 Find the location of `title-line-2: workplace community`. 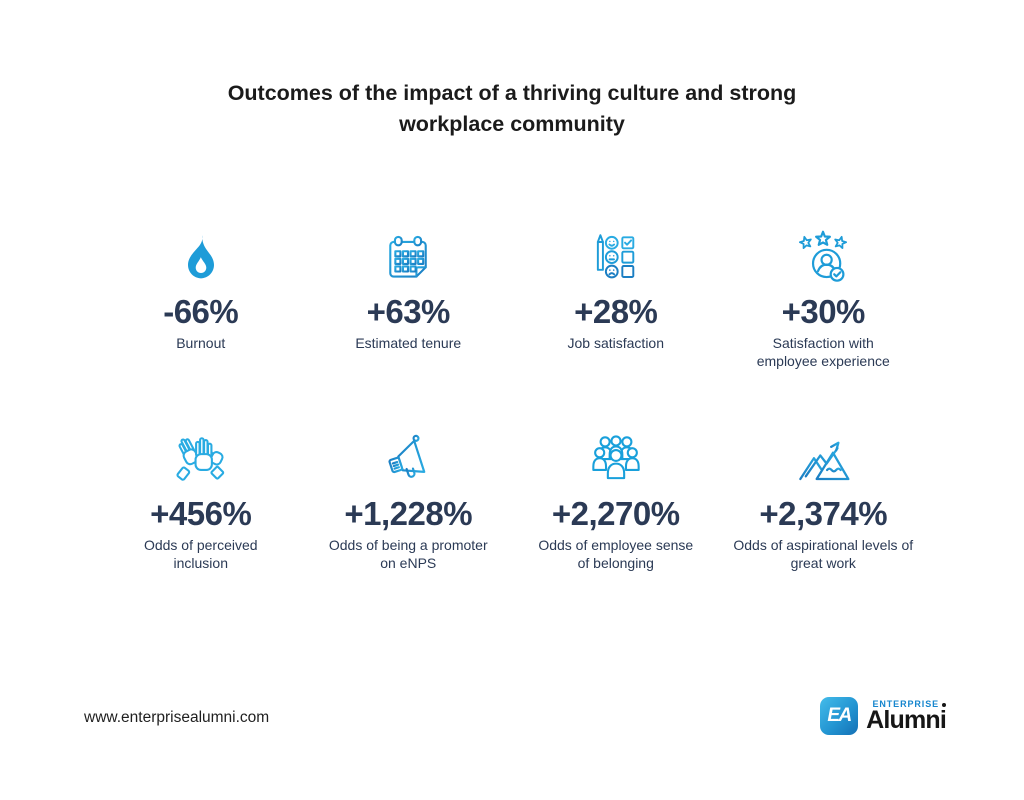

title-line-2: workplace community is located at coordinates (512, 123).